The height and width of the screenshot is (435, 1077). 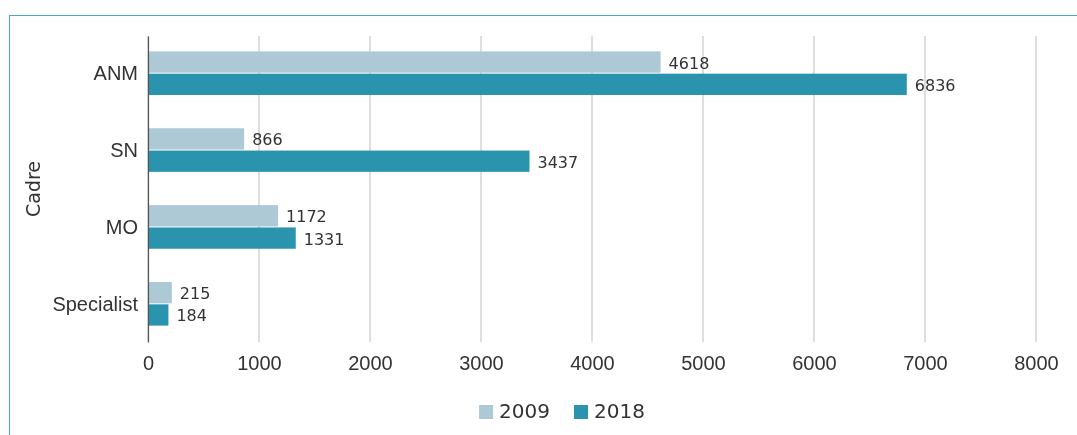 I want to click on data-label: 1331, so click(x=324, y=239).